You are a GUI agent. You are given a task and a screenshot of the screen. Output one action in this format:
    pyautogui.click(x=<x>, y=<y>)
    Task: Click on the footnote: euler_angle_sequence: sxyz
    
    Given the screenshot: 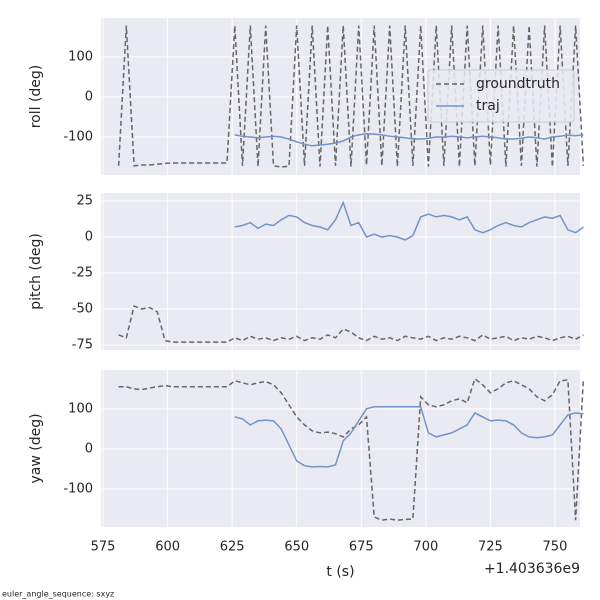 What is the action you would take?
    pyautogui.click(x=58, y=594)
    